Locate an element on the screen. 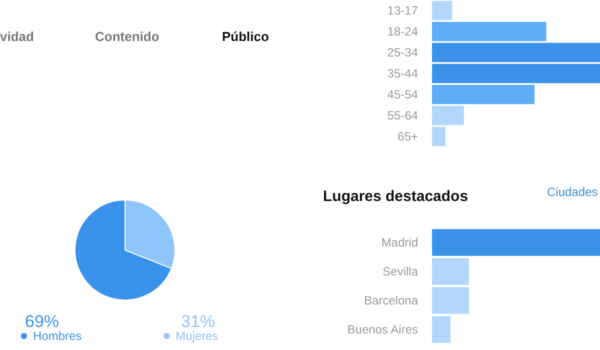 The height and width of the screenshot is (350, 600). data-label: 31% is located at coordinates (198, 321).